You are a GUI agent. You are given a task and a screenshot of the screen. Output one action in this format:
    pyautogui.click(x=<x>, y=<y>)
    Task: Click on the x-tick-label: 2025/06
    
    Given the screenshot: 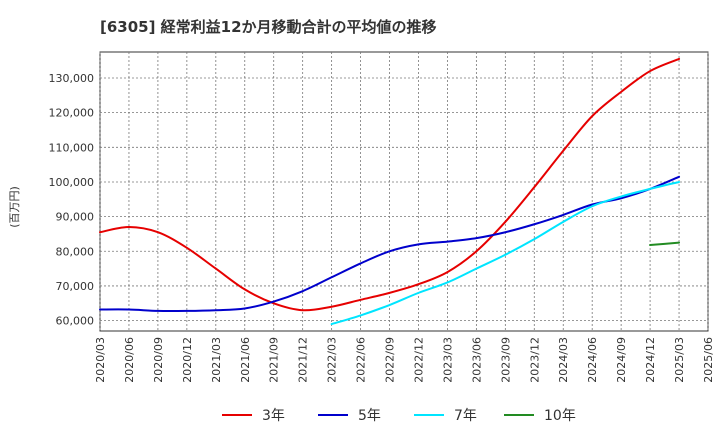 What is the action you would take?
    pyautogui.click(x=708, y=360)
    